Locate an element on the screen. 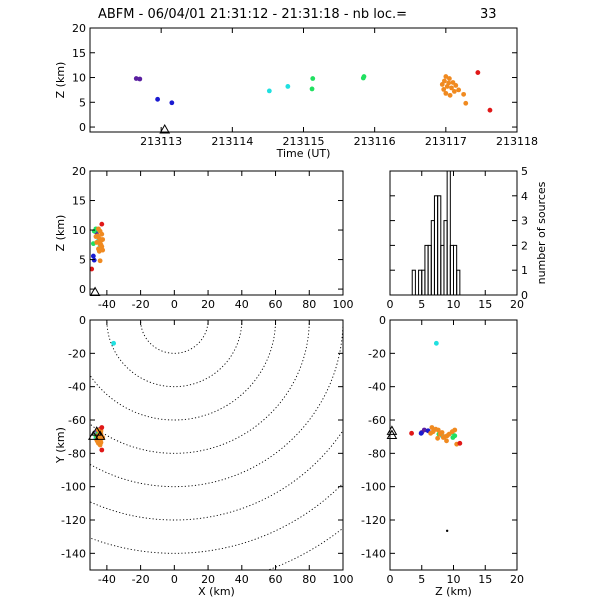 This screenshot has height=600, width=600. y-tick-label: -120 is located at coordinates (373, 520).